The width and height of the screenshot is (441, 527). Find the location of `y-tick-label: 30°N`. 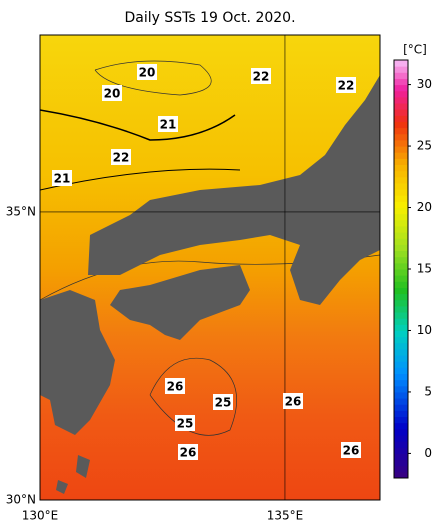

y-tick-label: 30°N is located at coordinates (21, 500).